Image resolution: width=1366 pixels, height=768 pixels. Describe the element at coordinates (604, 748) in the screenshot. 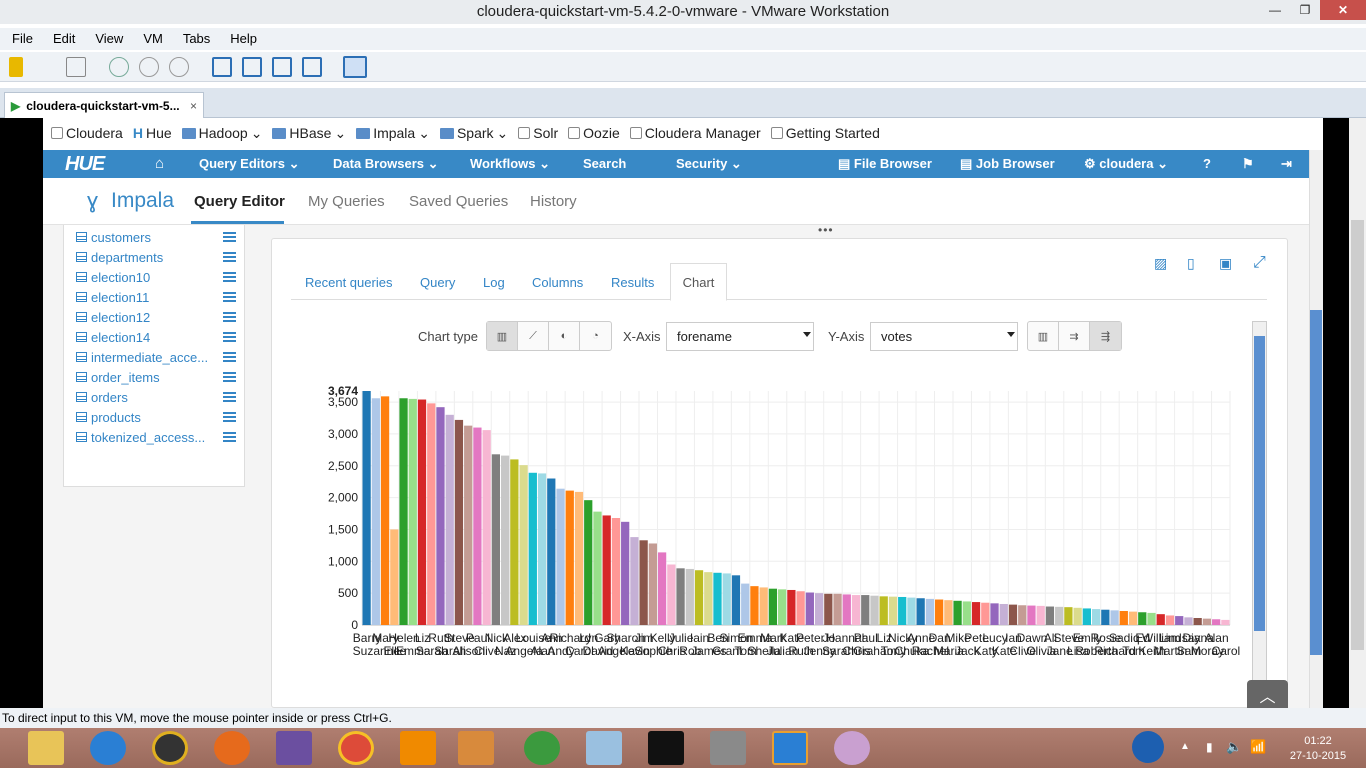

I see `notepad-icon` at that location.